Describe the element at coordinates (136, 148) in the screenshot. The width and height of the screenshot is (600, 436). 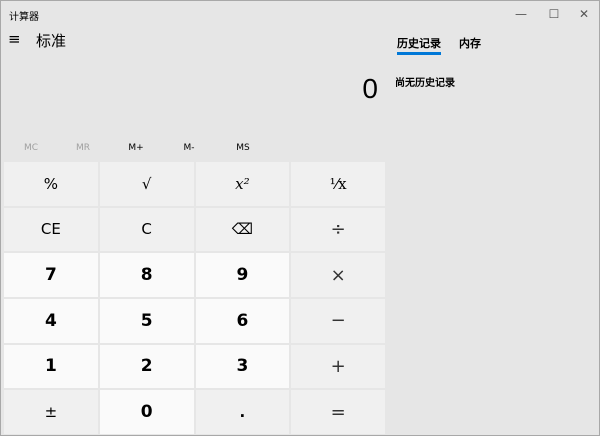
I see `m-plus-button: M+` at that location.